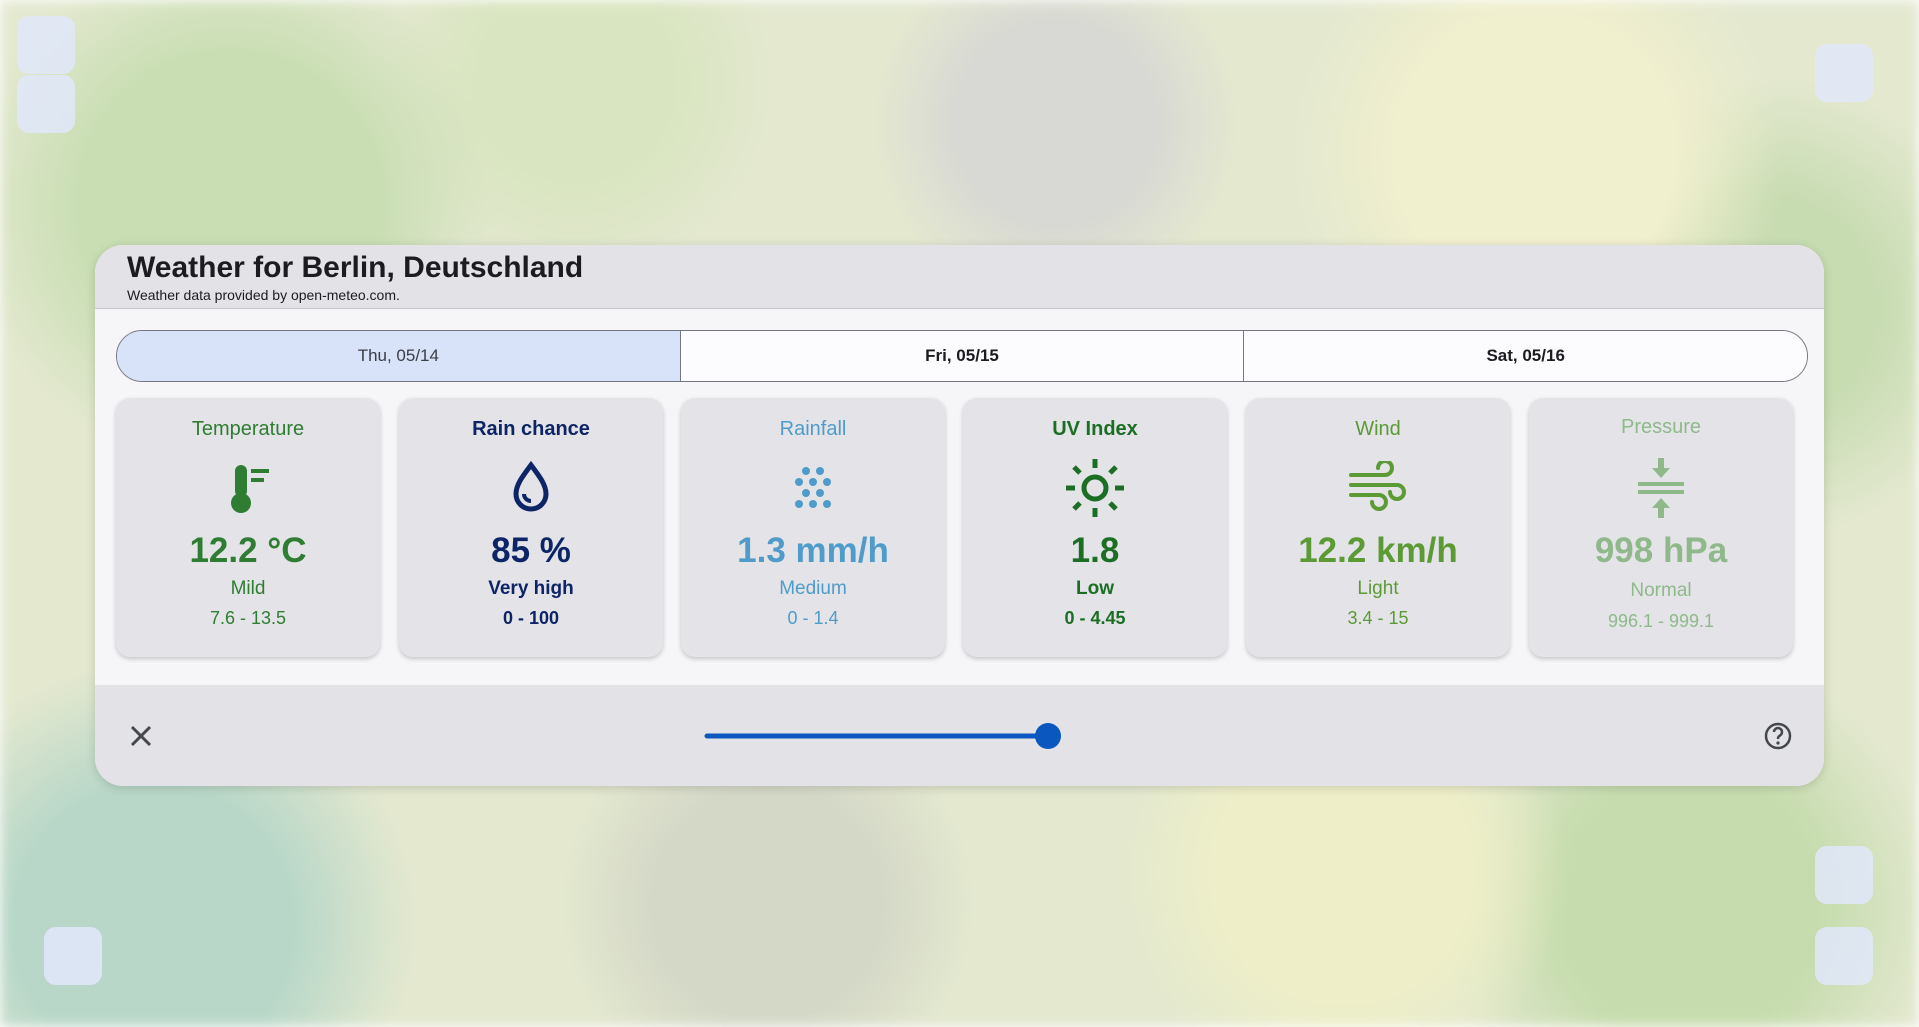 Image resolution: width=1919 pixels, height=1027 pixels. What do you see at coordinates (1095, 429) in the screenshot?
I see `card-label: UV Index` at bounding box center [1095, 429].